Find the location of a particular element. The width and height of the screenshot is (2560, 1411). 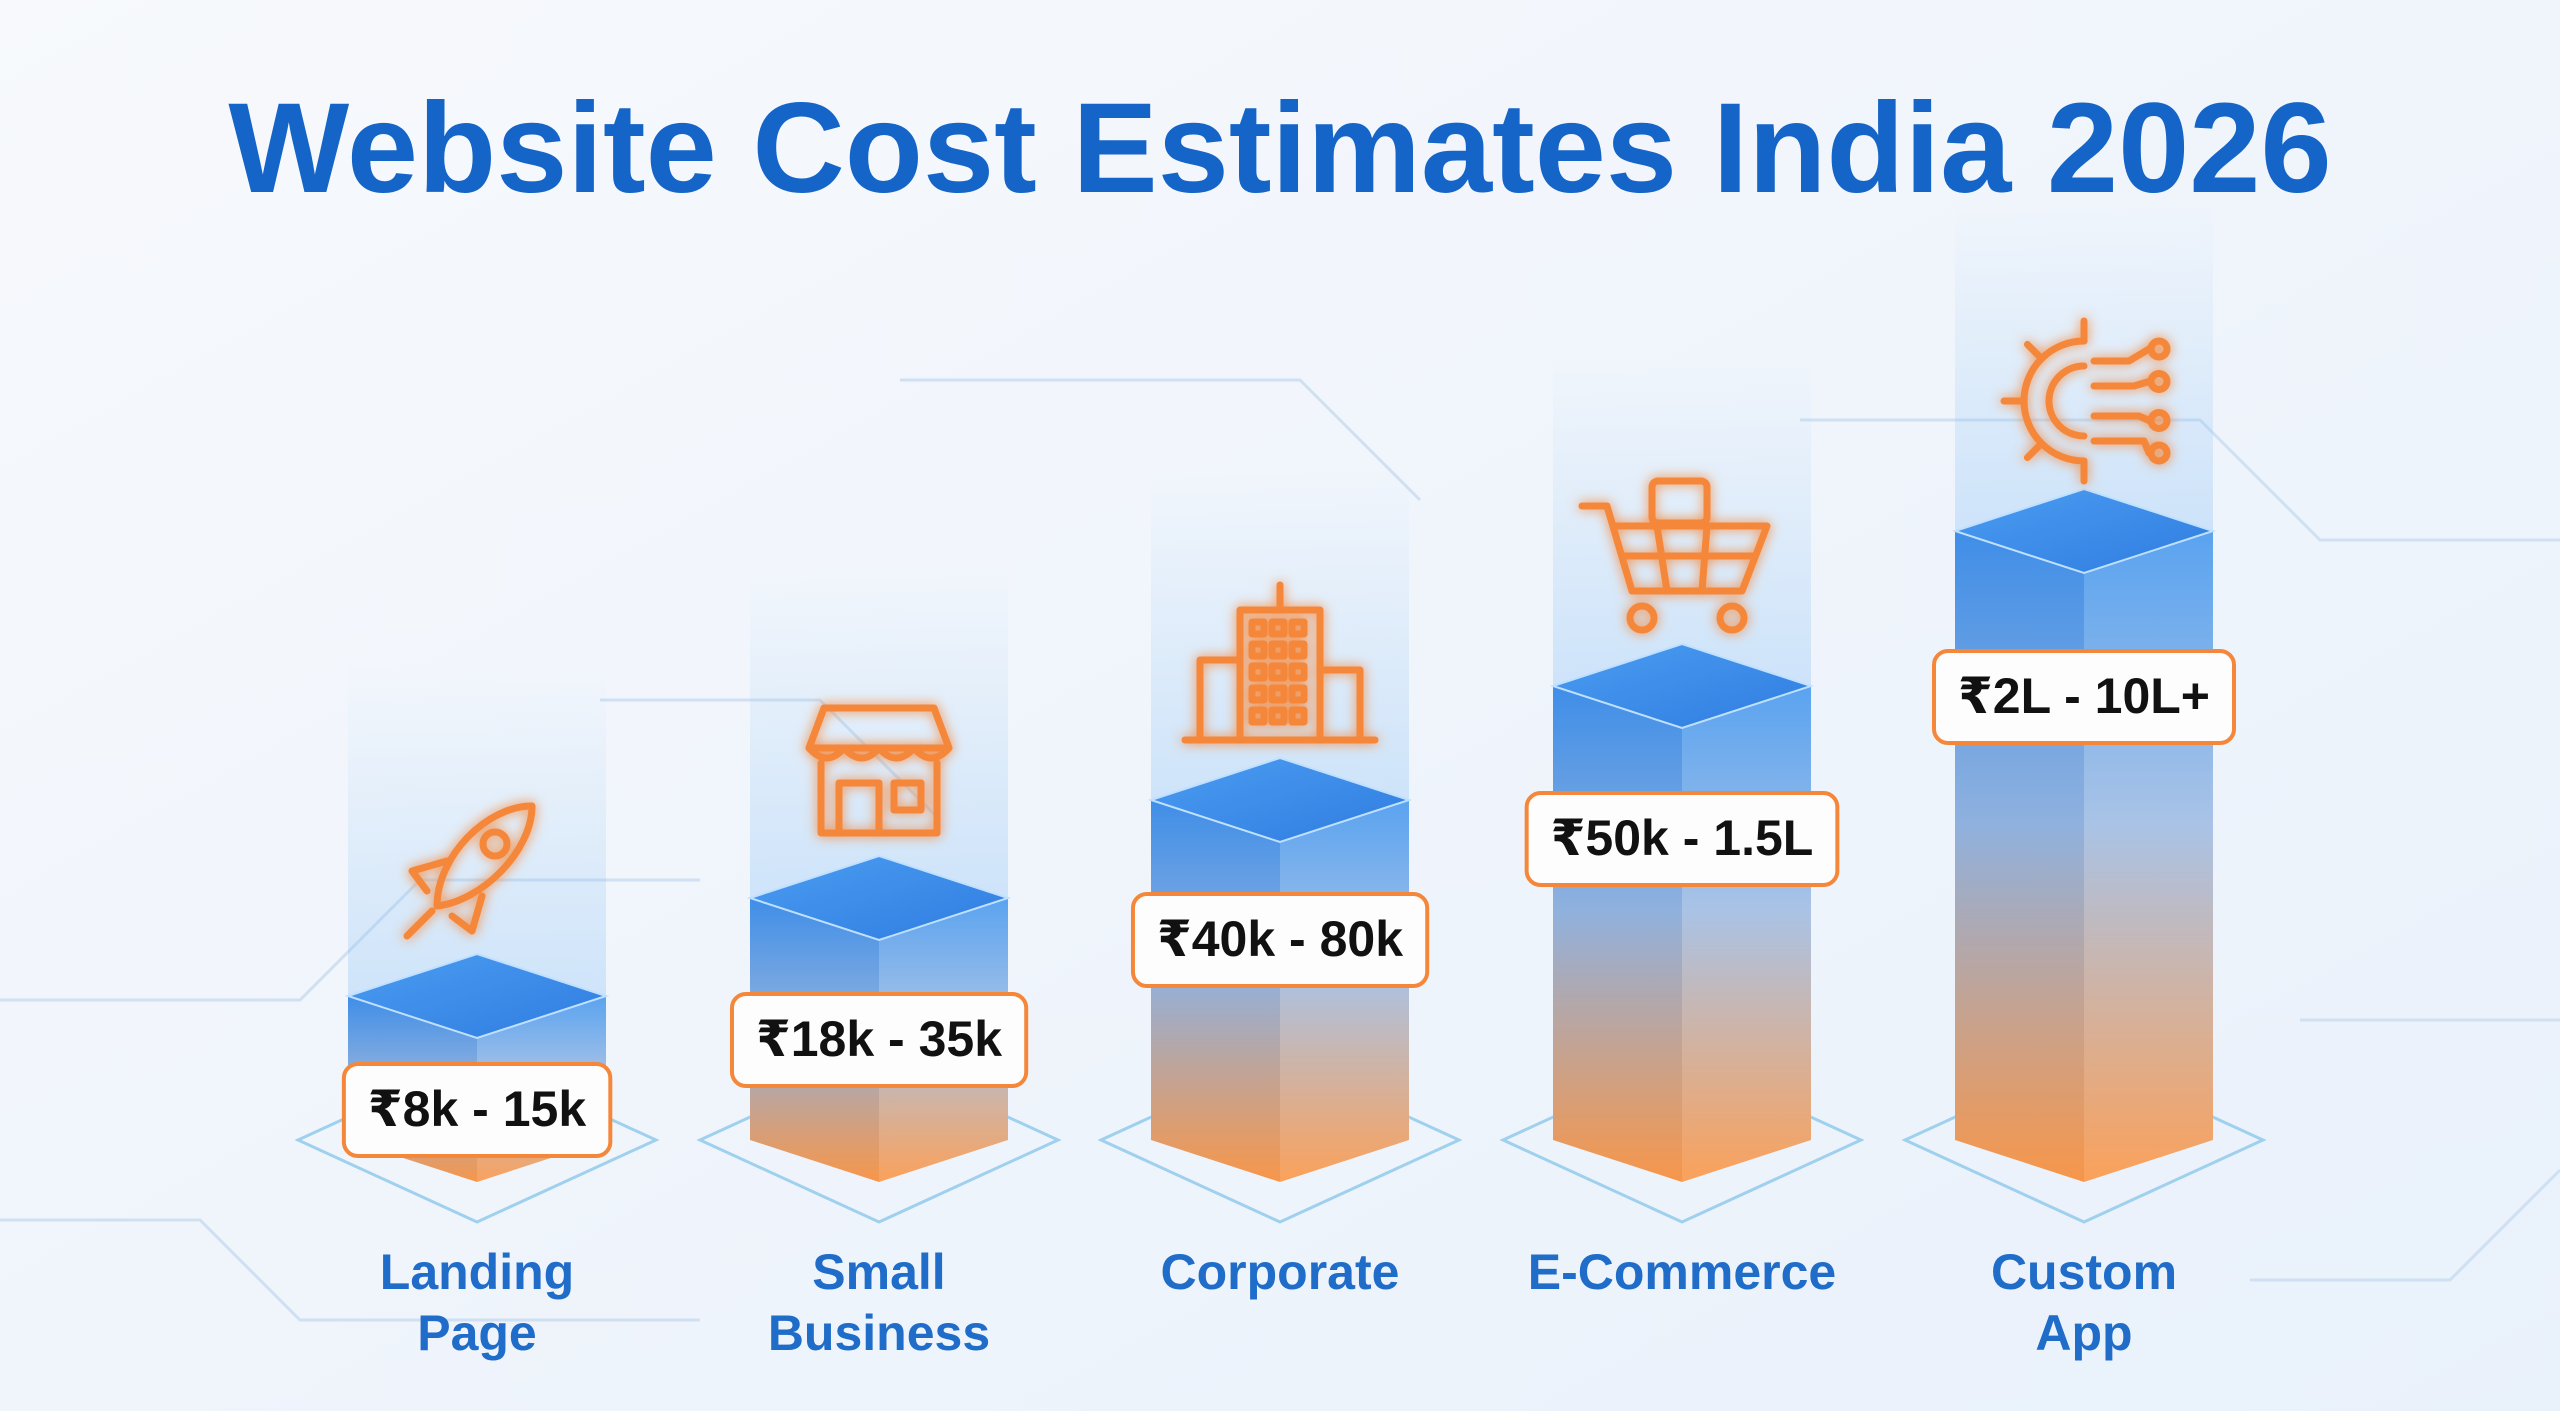

category-label: Business is located at coordinates (879, 1333).